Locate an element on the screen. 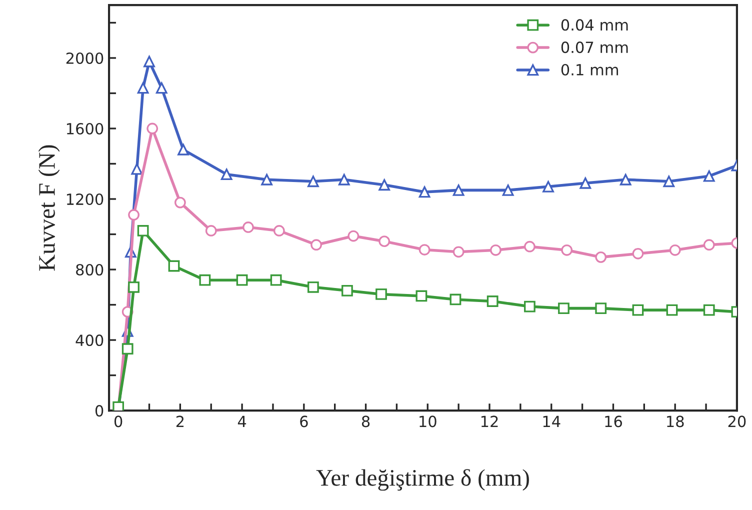 The image size is (752, 510). x-tick-label: 4 is located at coordinates (242, 422).